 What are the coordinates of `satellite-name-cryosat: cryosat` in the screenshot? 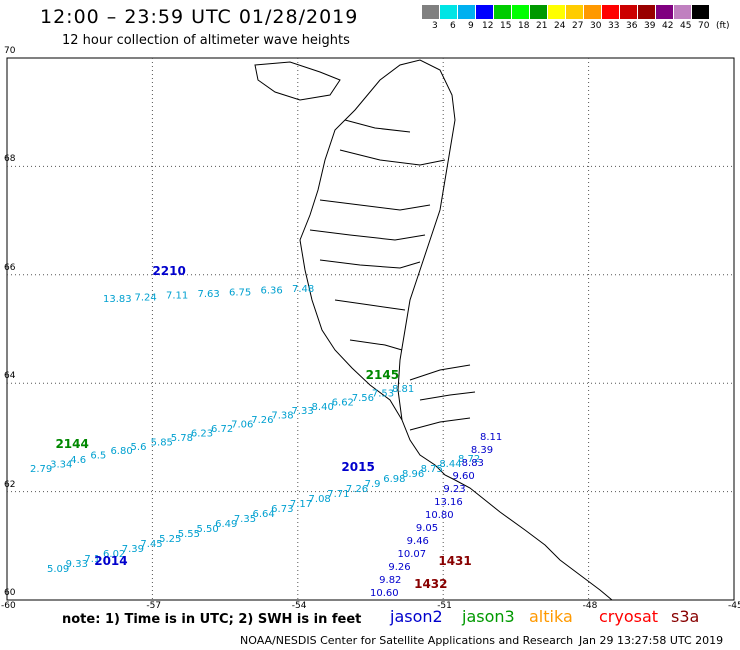 It's located at (629, 616).